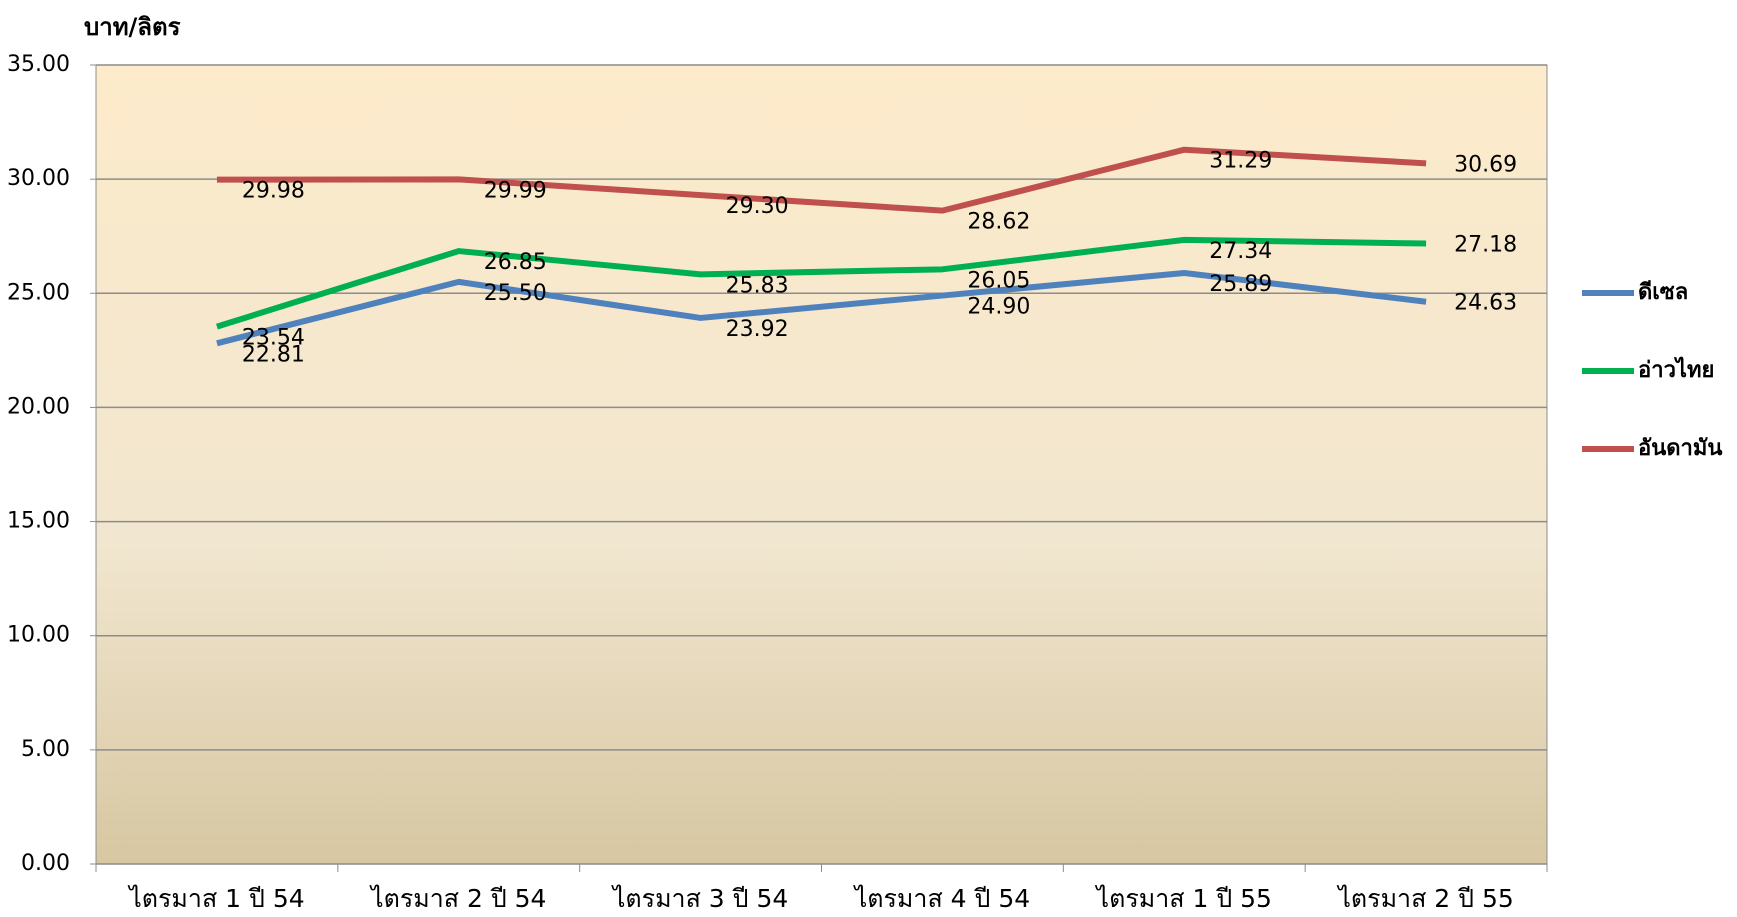 This screenshot has height=917, width=1737. What do you see at coordinates (998, 280) in the screenshot?
I see `data-label: 26.05` at bounding box center [998, 280].